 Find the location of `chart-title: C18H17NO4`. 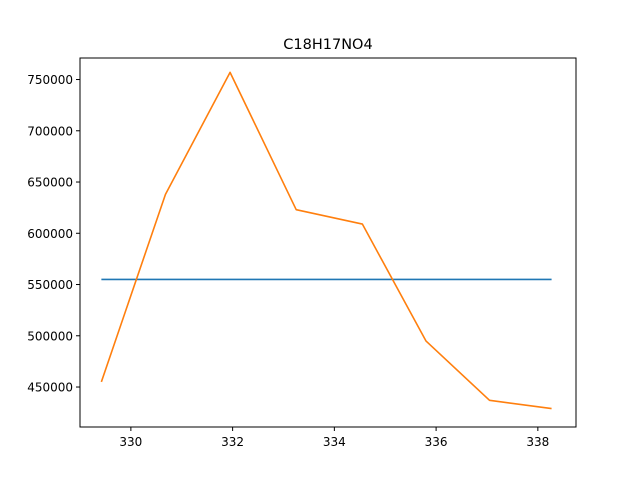

chart-title: C18H17NO4 is located at coordinates (327, 45).